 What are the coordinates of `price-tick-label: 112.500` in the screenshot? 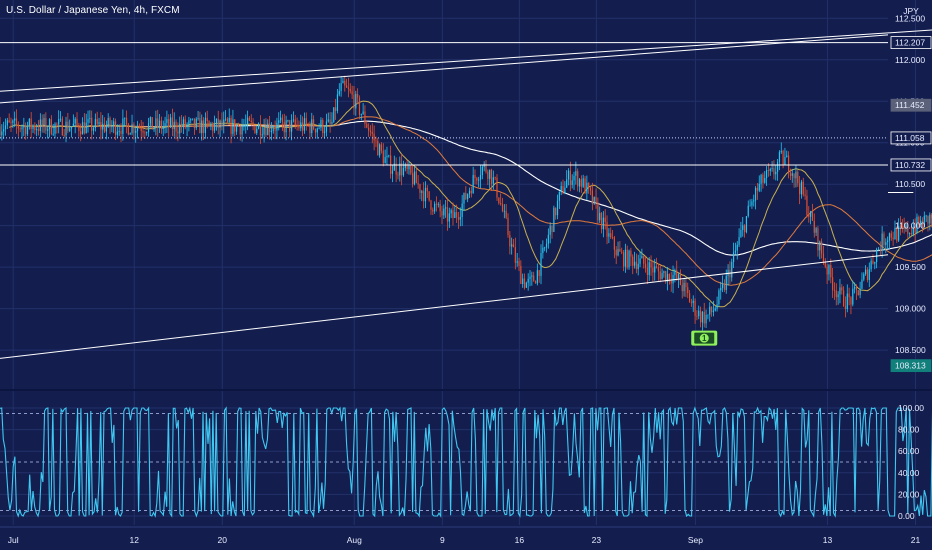 It's located at (910, 18).